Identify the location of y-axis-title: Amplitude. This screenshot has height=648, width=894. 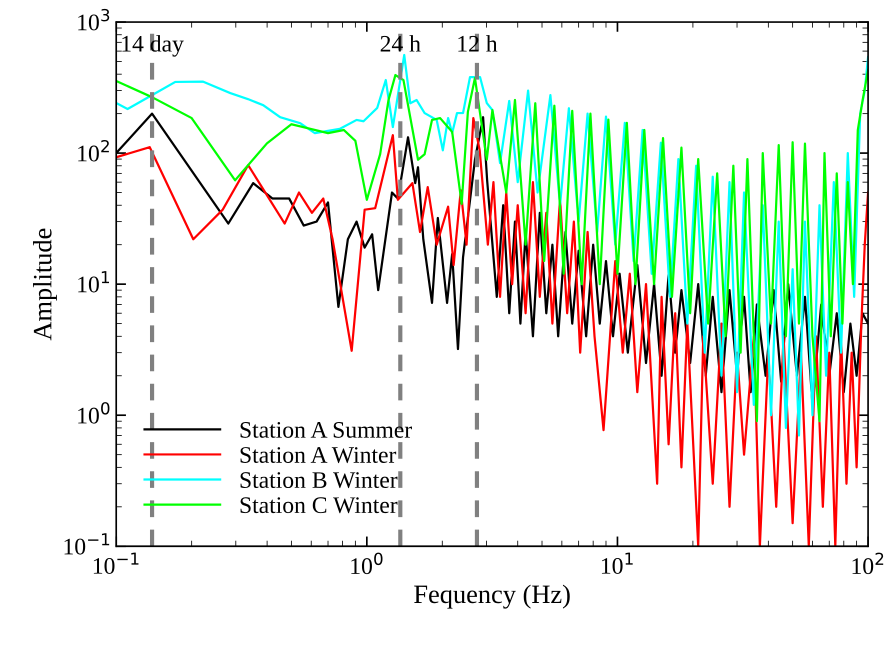
(44, 284).